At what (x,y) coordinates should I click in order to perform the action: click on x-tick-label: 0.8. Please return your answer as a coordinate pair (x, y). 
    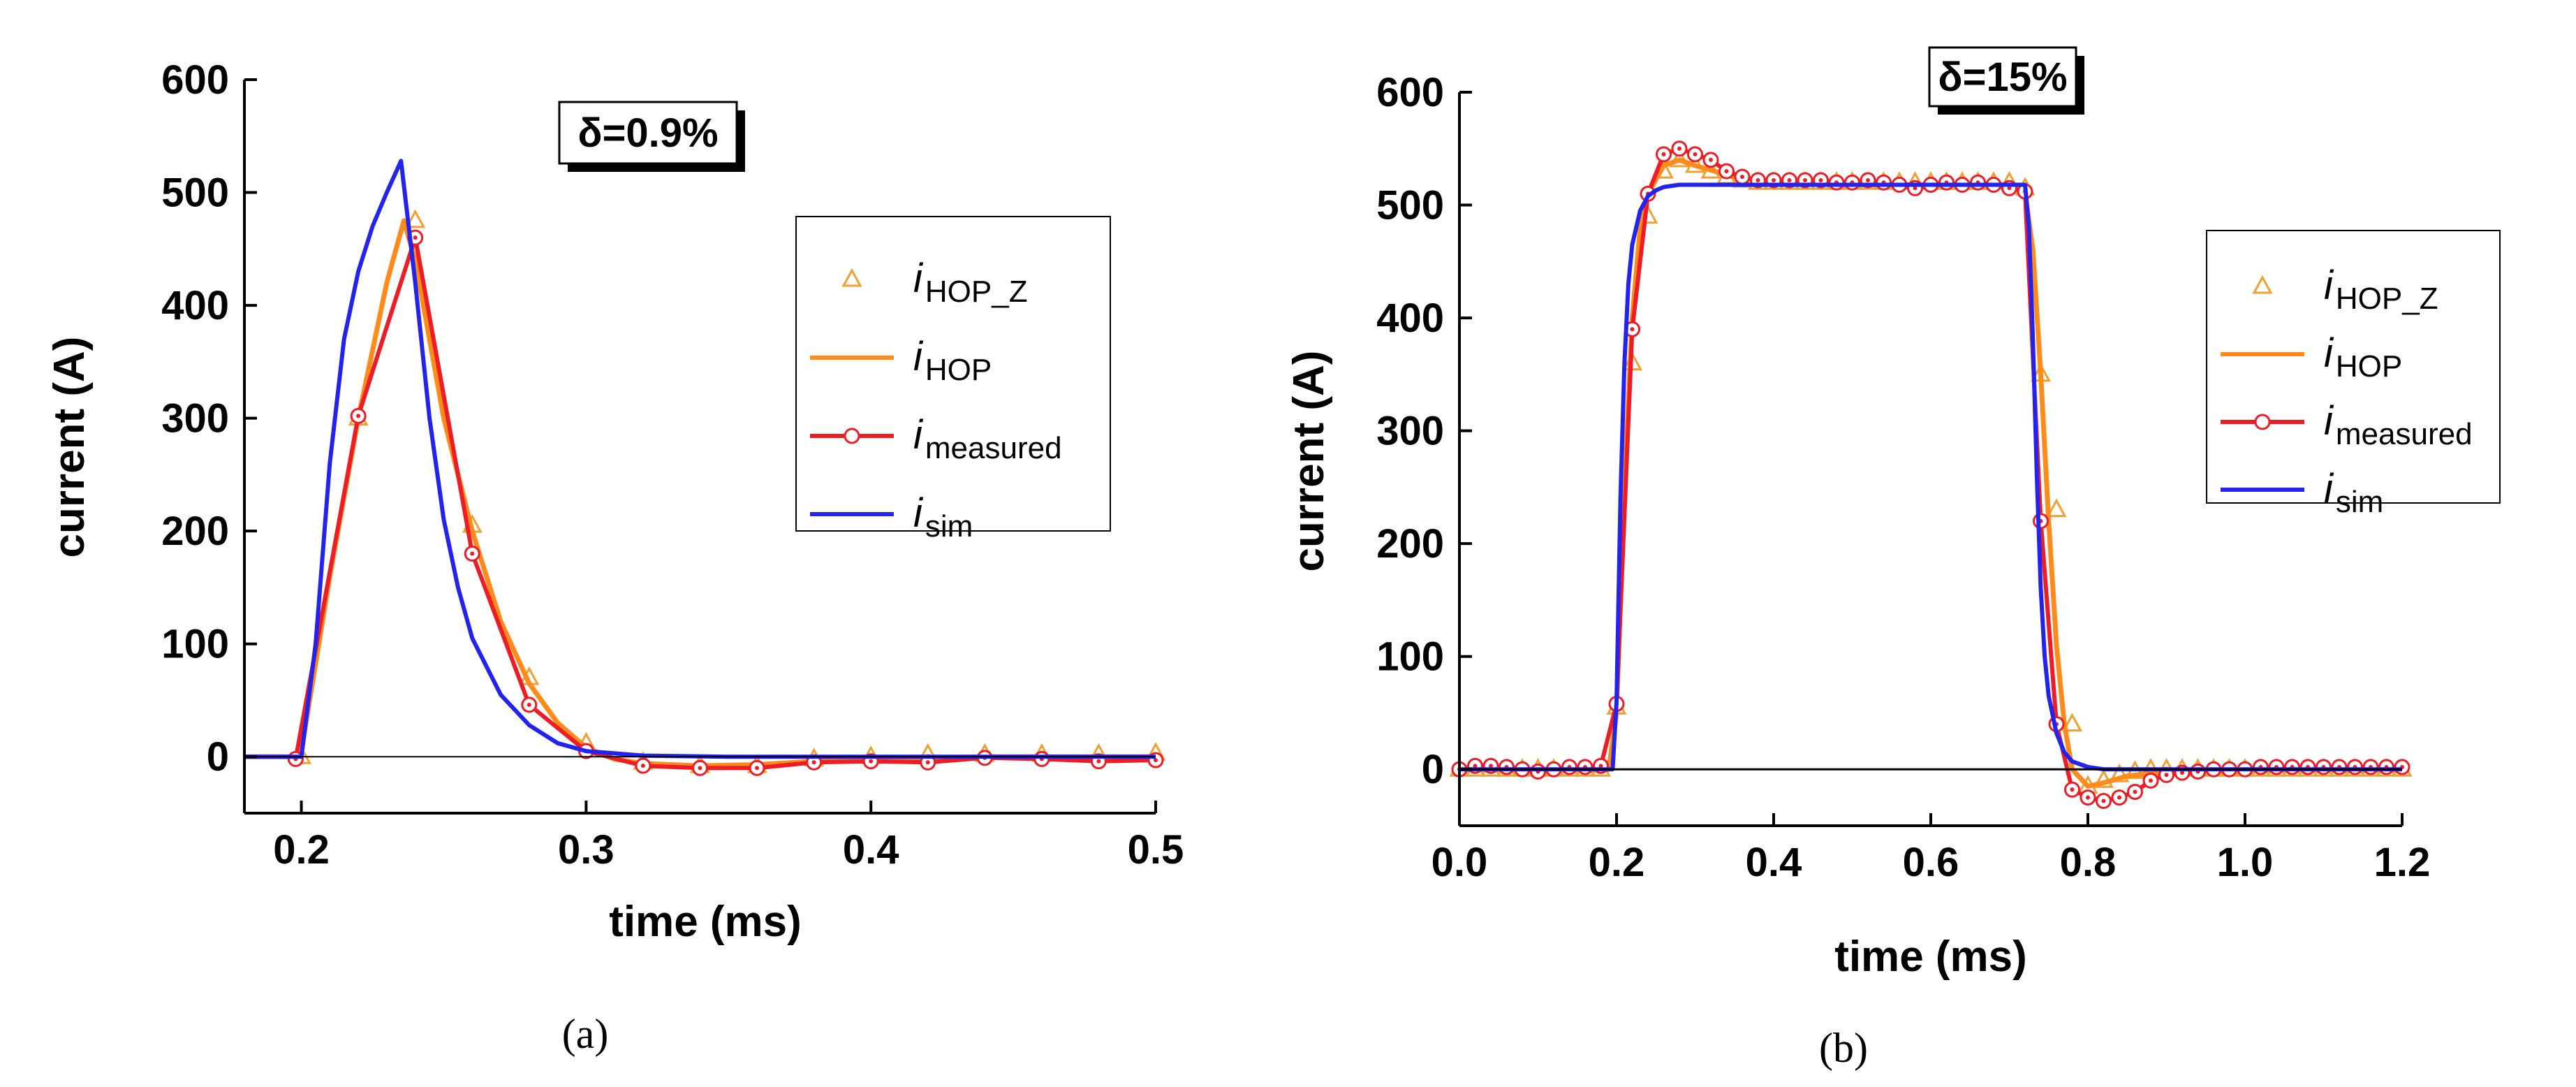
    Looking at the image, I should click on (2088, 863).